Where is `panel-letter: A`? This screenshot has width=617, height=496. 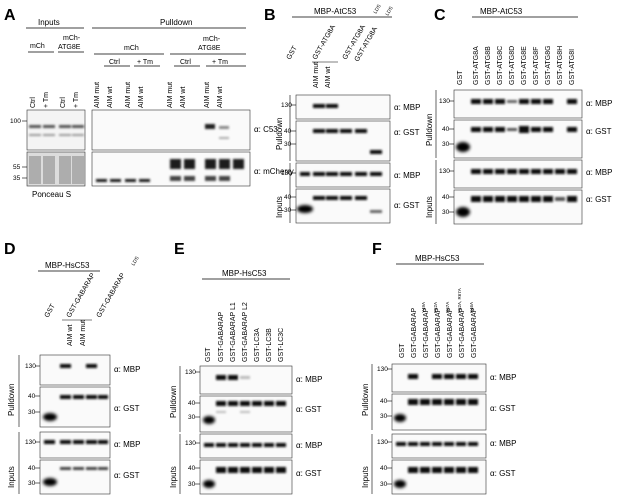 panel-letter: A is located at coordinates (10, 15).